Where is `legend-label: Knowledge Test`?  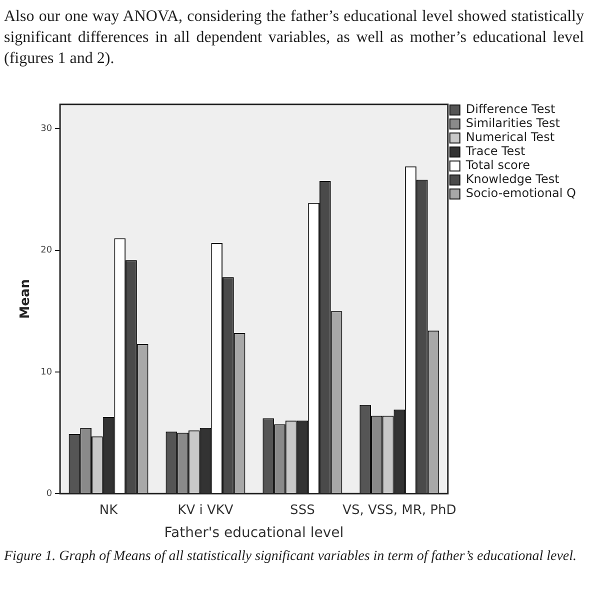
legend-label: Knowledge Test is located at coordinates (513, 179).